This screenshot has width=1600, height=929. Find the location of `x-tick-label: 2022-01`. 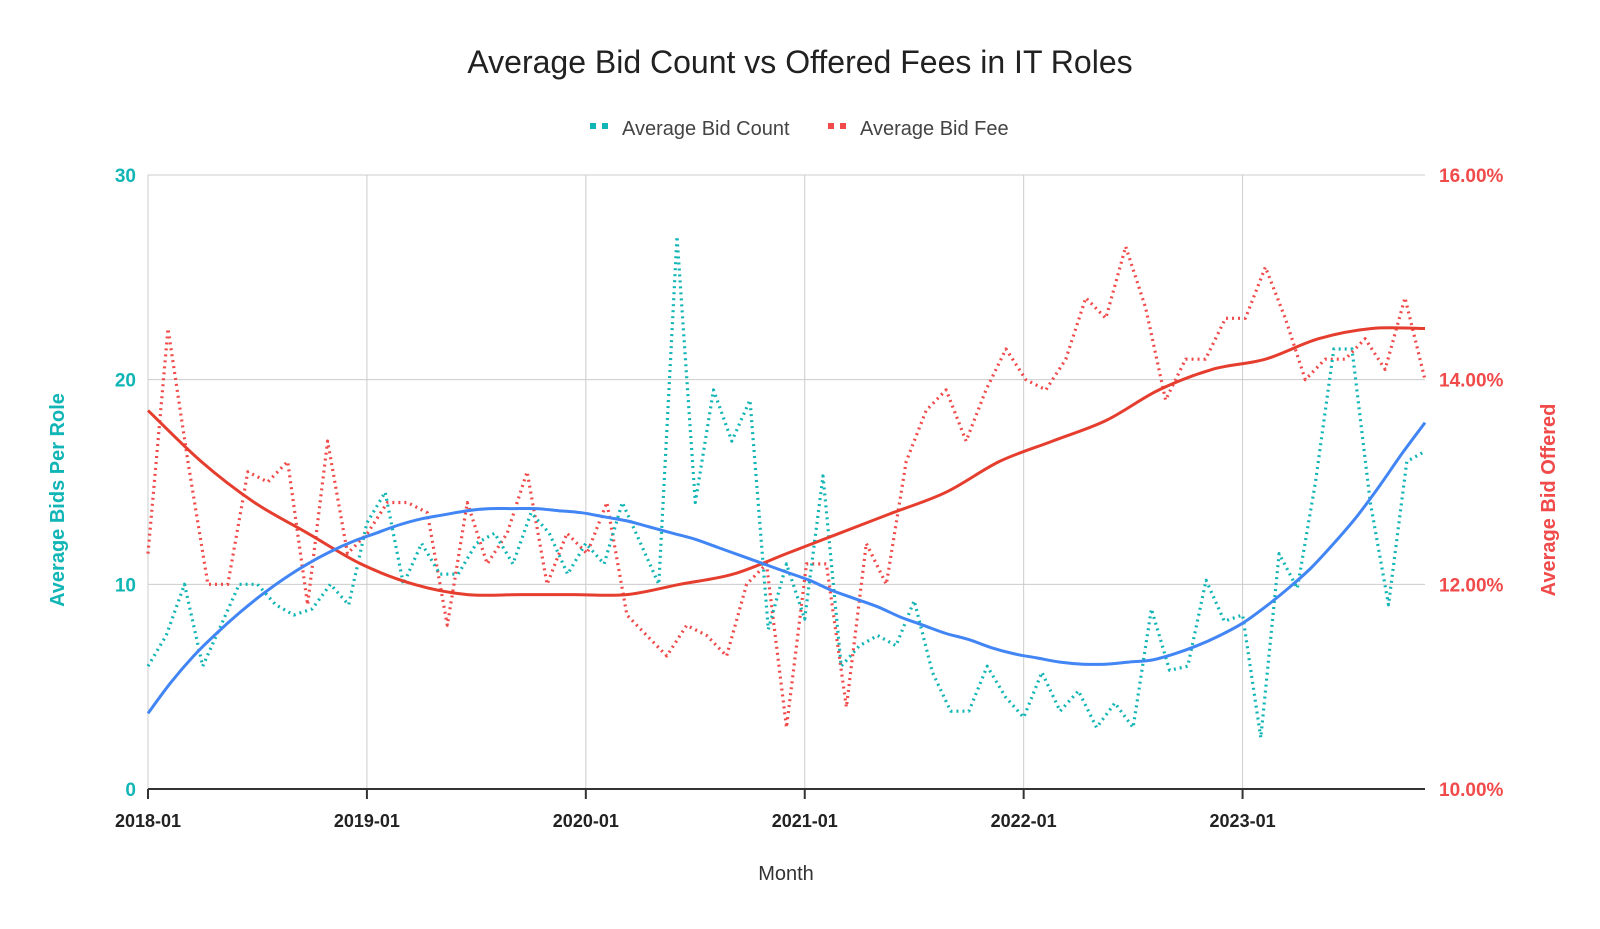

x-tick-label: 2022-01 is located at coordinates (1024, 821).